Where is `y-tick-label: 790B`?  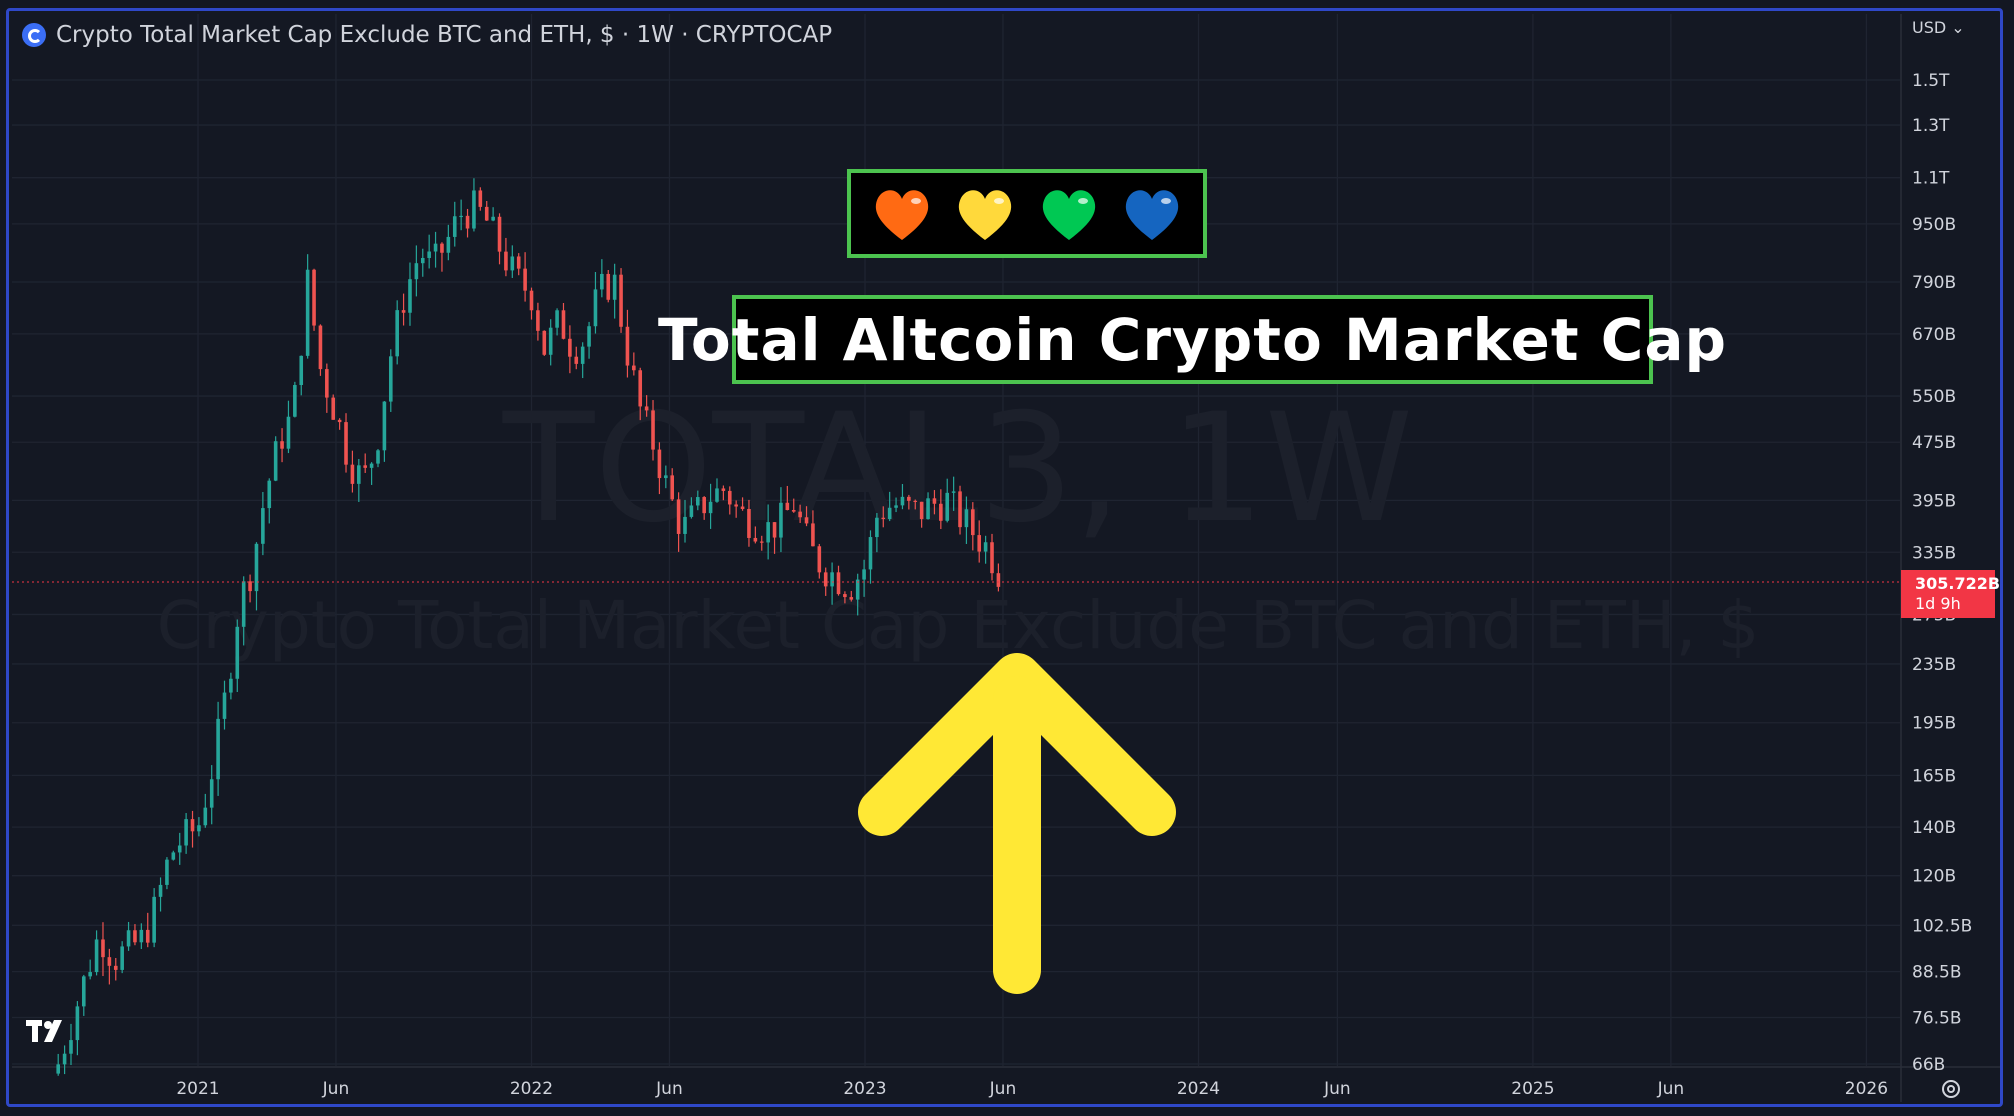 y-tick-label: 790B is located at coordinates (1934, 283).